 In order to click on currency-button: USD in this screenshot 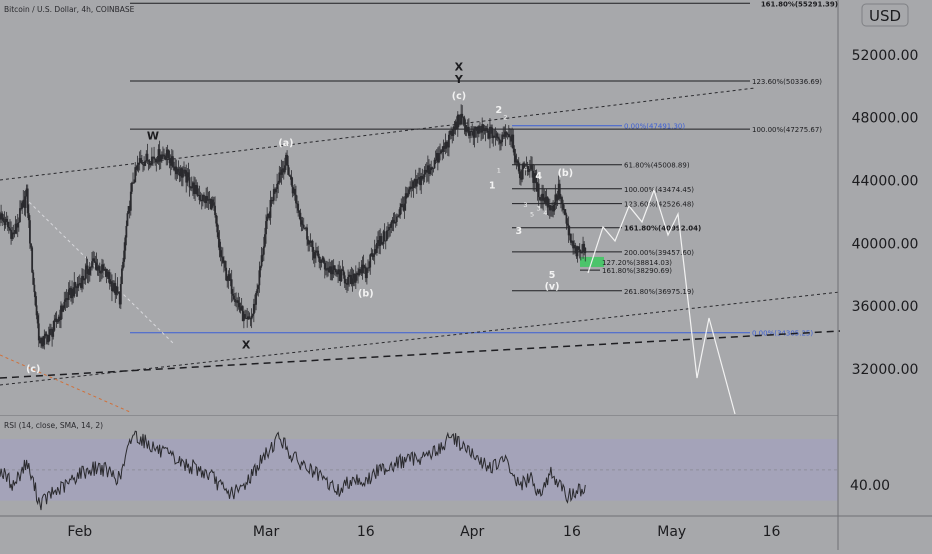, I will do `click(885, 15)`.